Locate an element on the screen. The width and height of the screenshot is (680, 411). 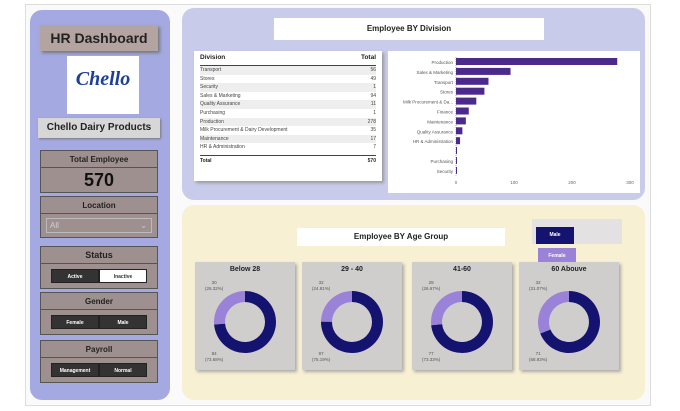
total-cell: 278 is located at coordinates (371, 121).